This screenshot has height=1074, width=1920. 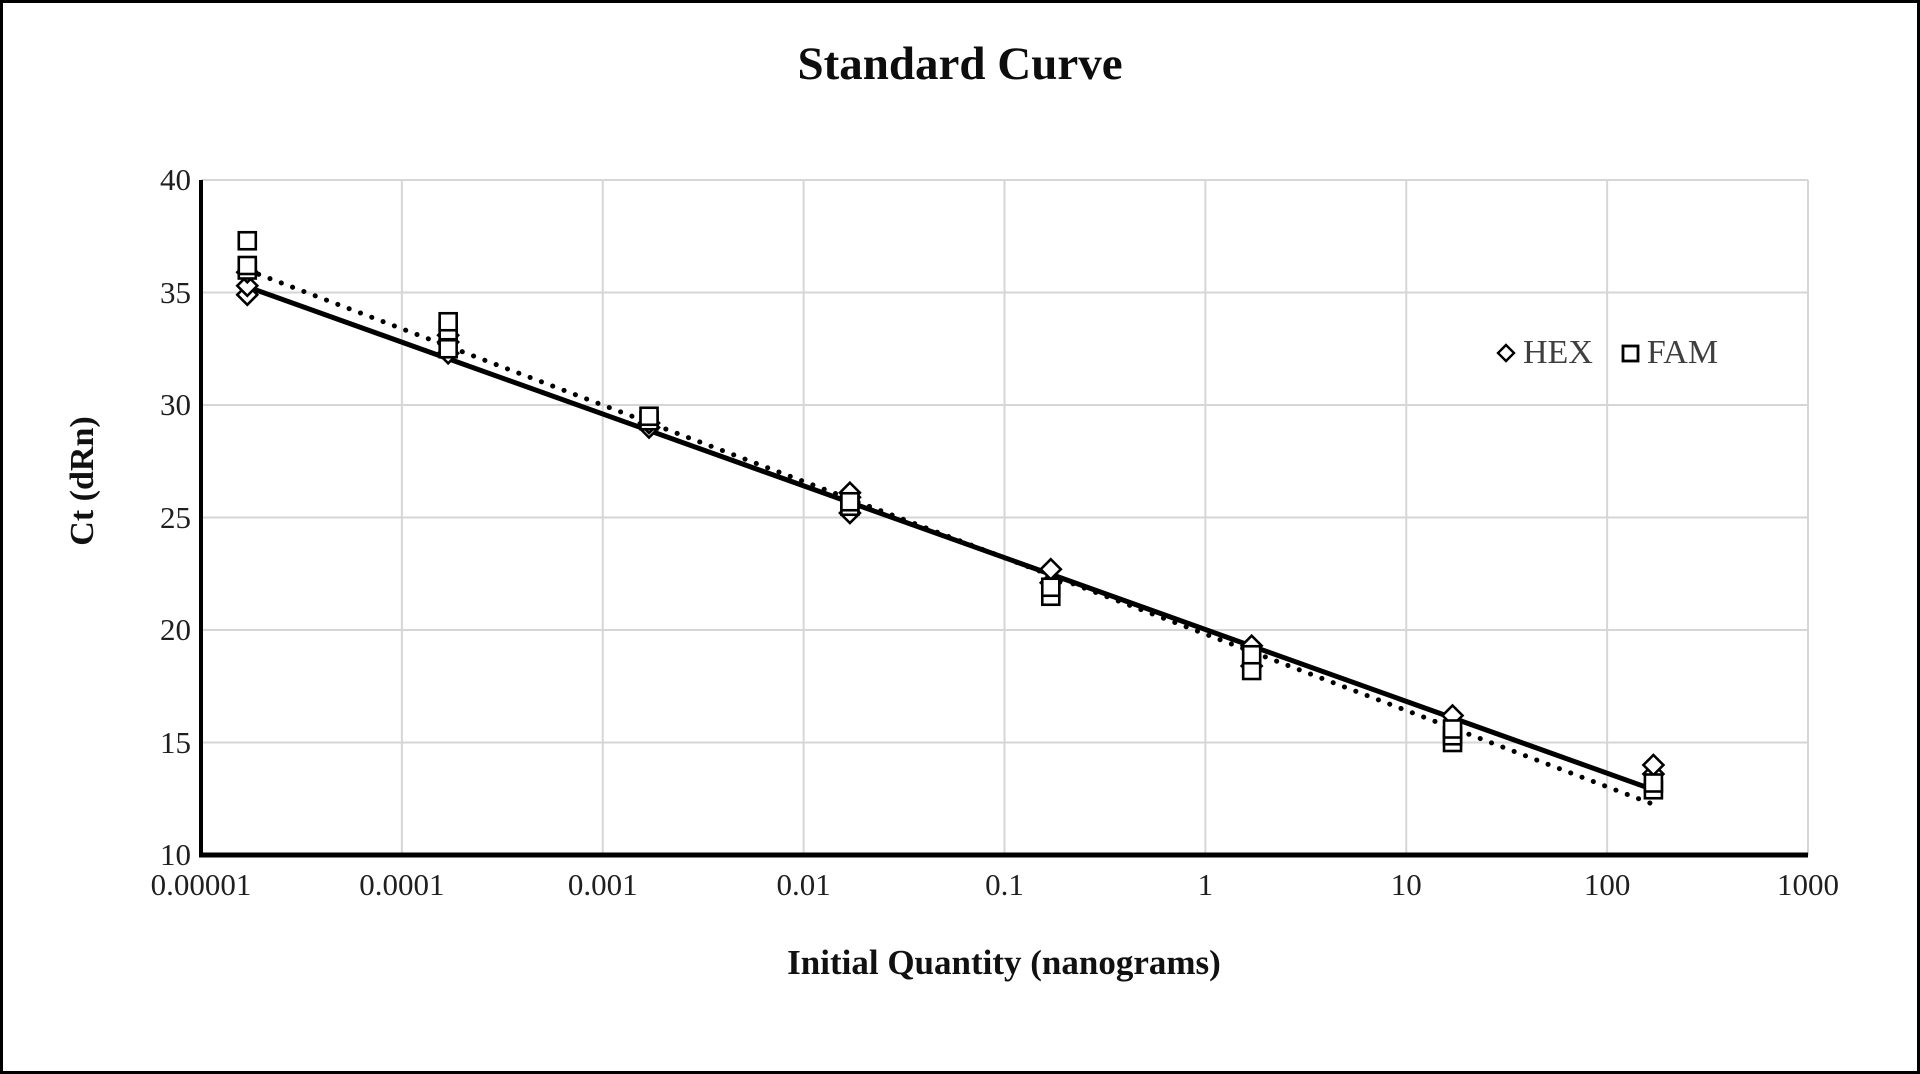 I want to click on square-marker-icon, so click(x=1630, y=353).